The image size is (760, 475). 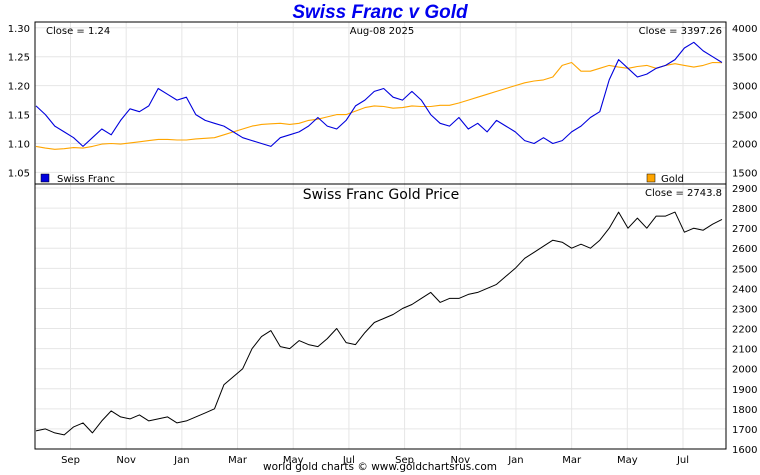 What do you see at coordinates (744, 309) in the screenshot?
I see `right-tick-label: 2300` at bounding box center [744, 309].